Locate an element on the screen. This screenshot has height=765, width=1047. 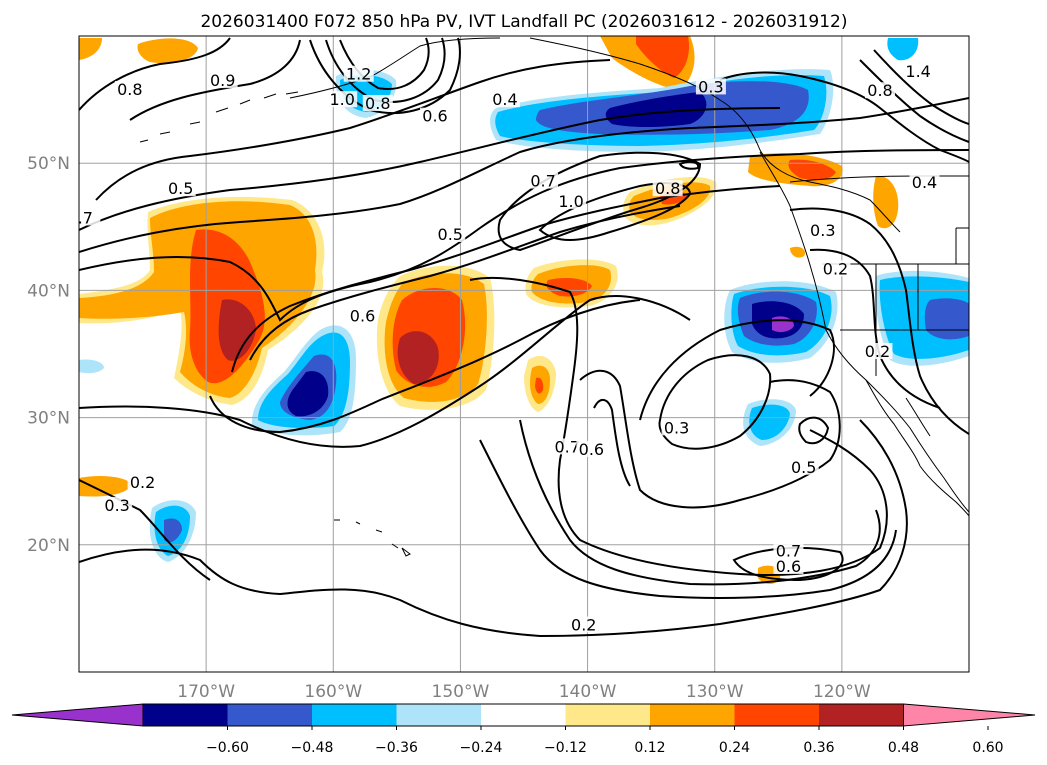
contour-label: 0.4 is located at coordinates (504, 99).